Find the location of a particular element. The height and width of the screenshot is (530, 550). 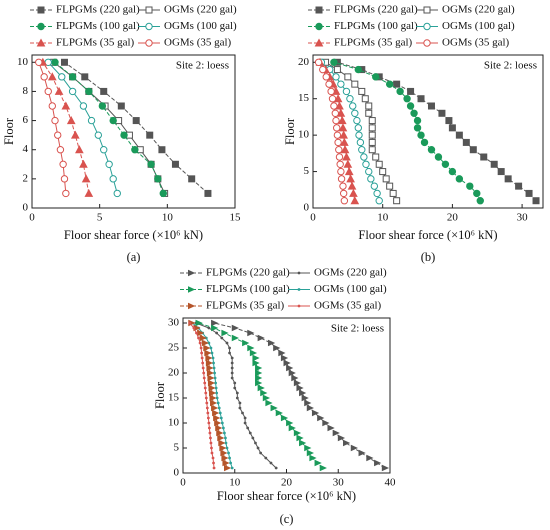

x-tick-label: 0 is located at coordinates (183, 483).